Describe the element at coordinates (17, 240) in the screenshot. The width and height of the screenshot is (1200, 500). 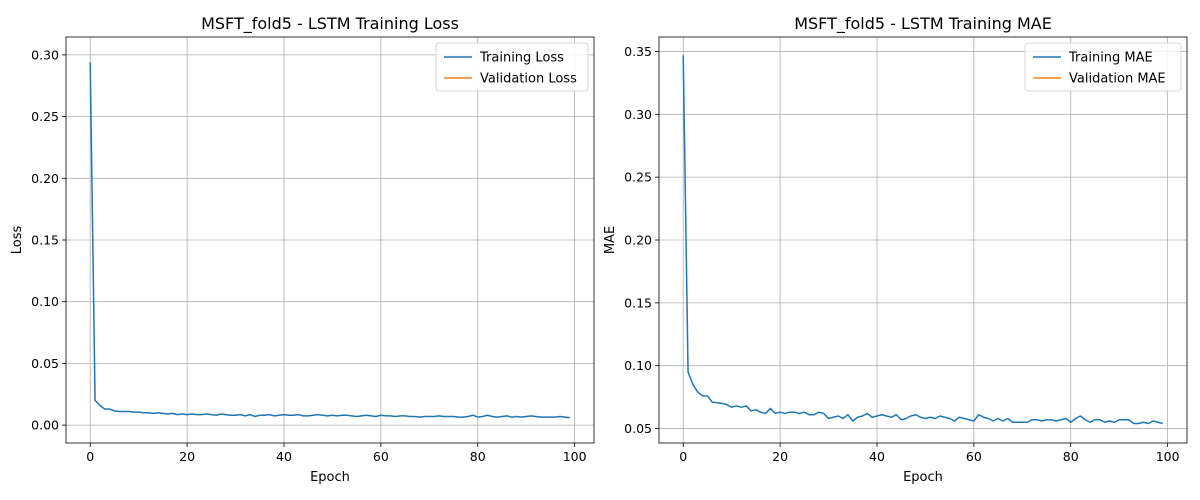
I see `y-axis-label: Loss` at that location.